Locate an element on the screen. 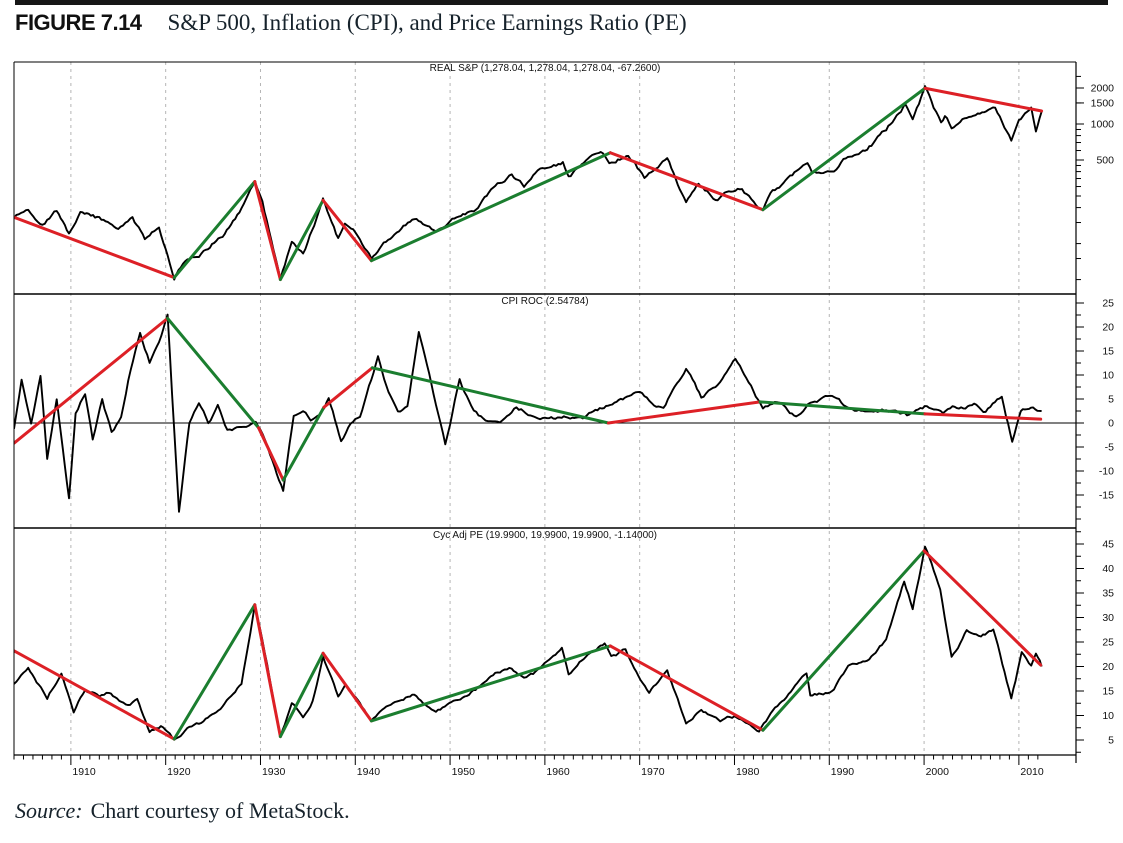  y-tick-label: 0 is located at coordinates (1111, 424).